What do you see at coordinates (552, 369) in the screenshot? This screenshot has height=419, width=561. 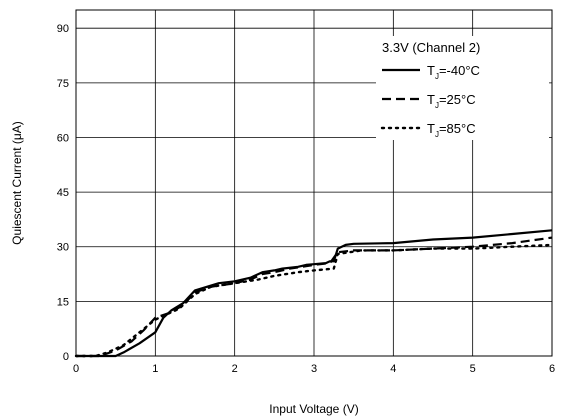 I see `x-tick-label: 6` at bounding box center [552, 369].